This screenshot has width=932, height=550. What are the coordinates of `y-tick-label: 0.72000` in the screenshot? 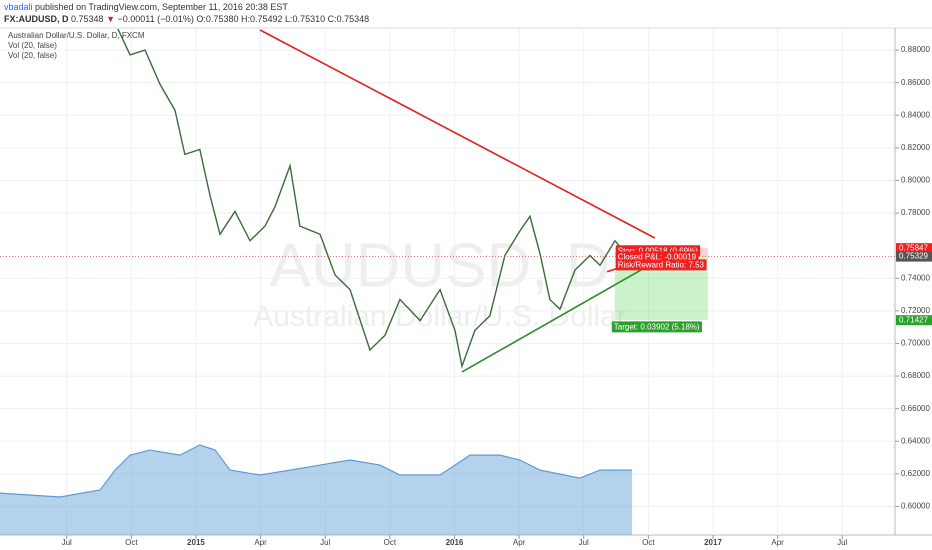 It's located at (915, 310).